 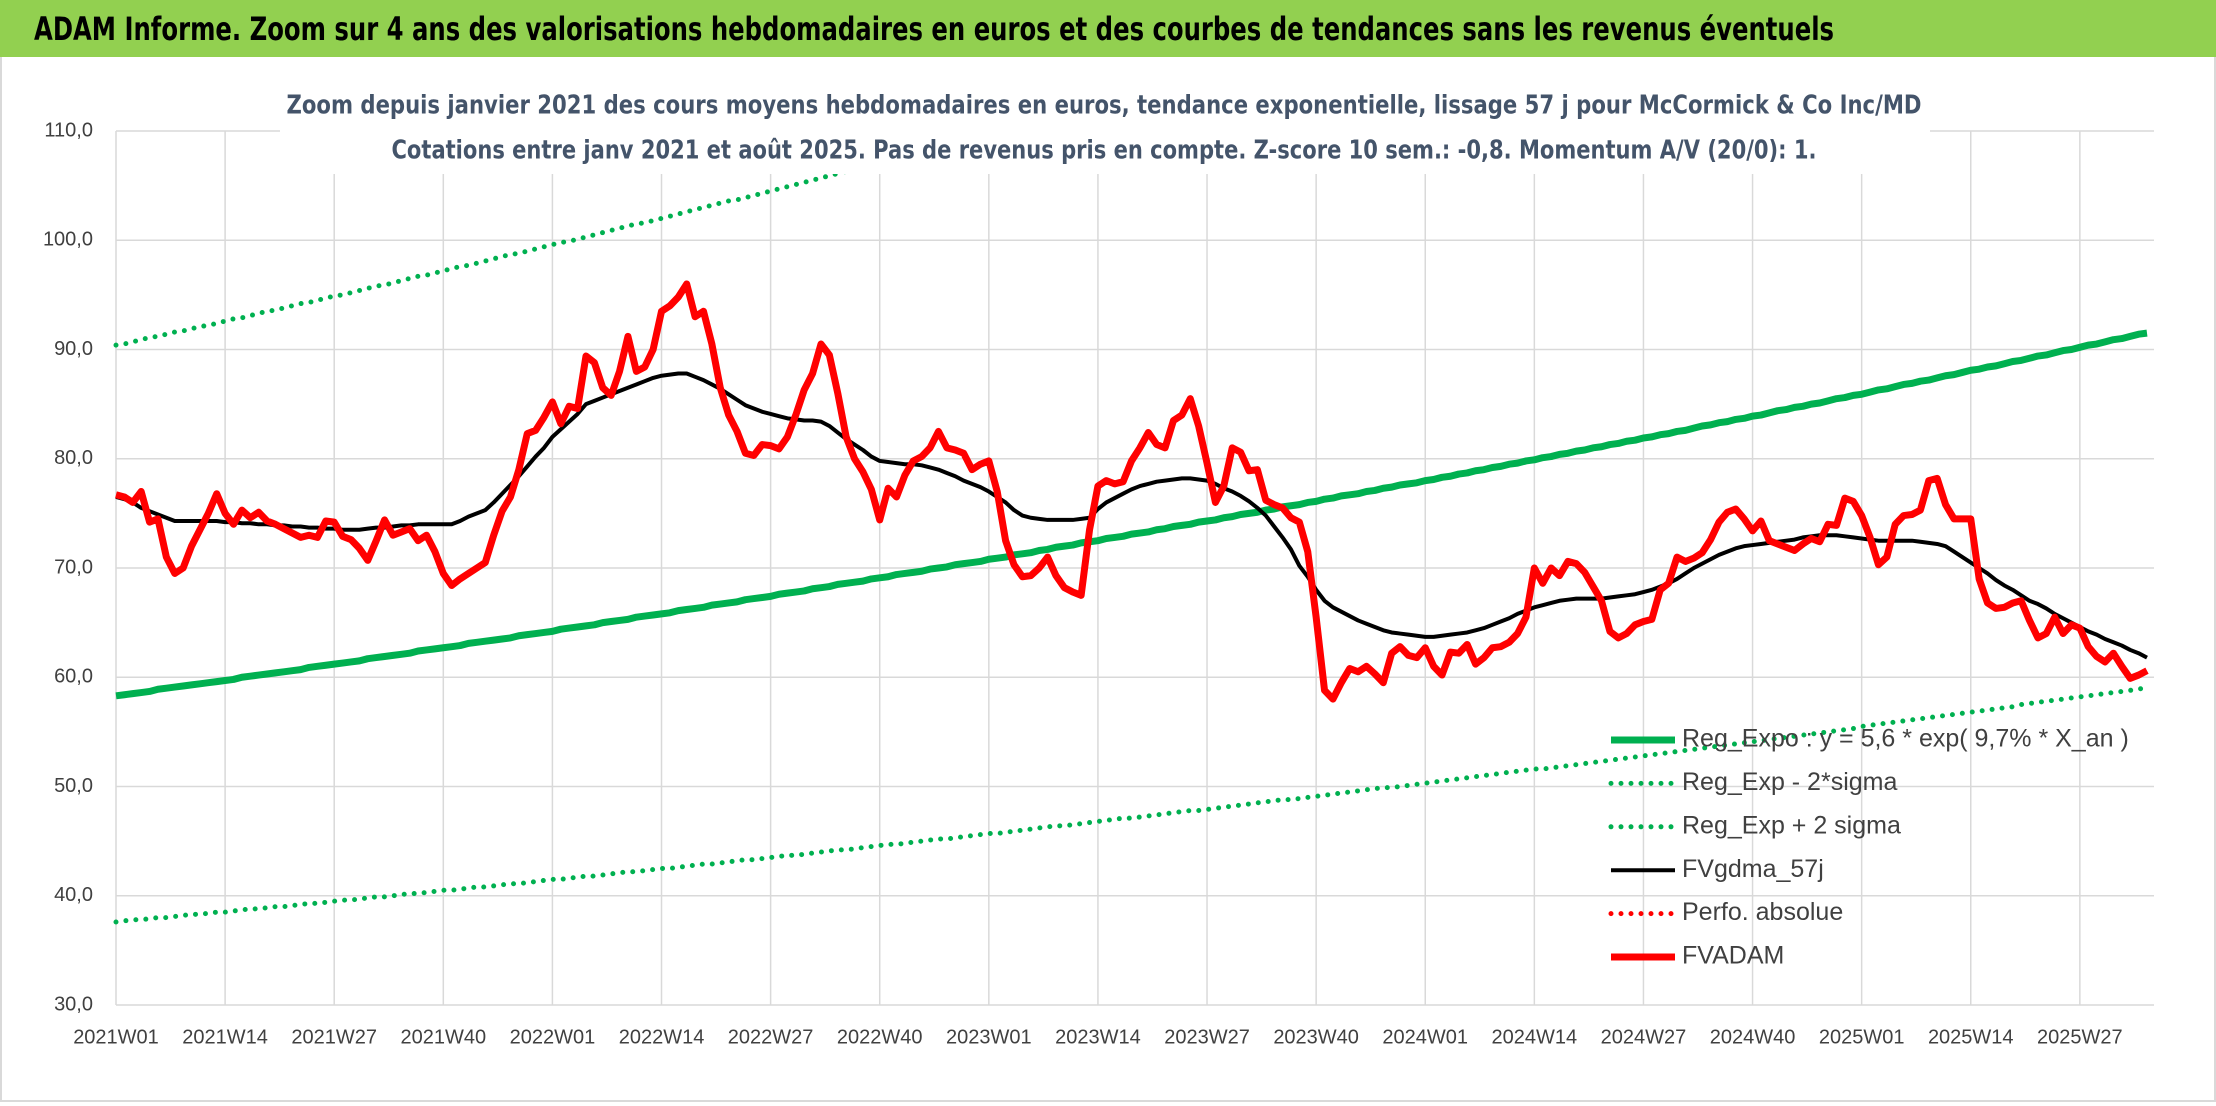 I want to click on legend-label: FVADAM, so click(x=1733, y=956).